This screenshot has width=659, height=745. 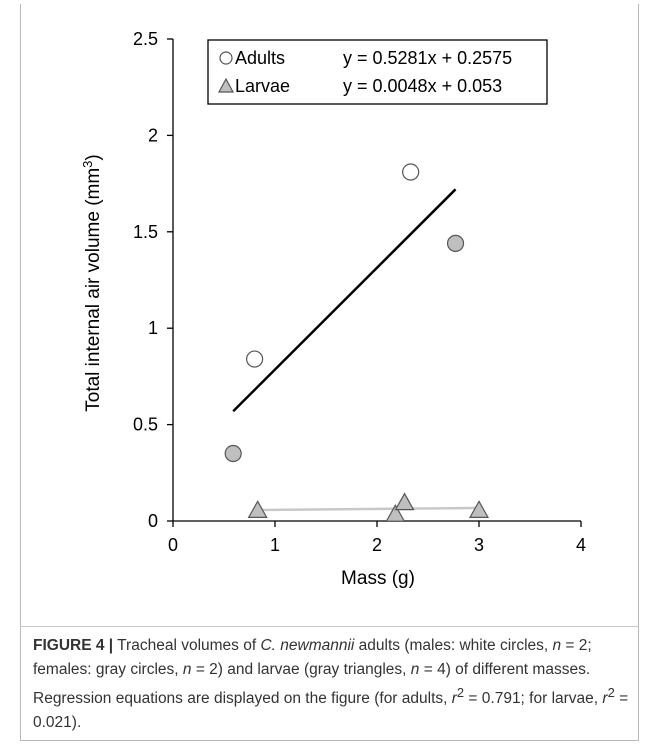 I want to click on legend-equation: y = 0.5281x + 0.2575, so click(x=427, y=58).